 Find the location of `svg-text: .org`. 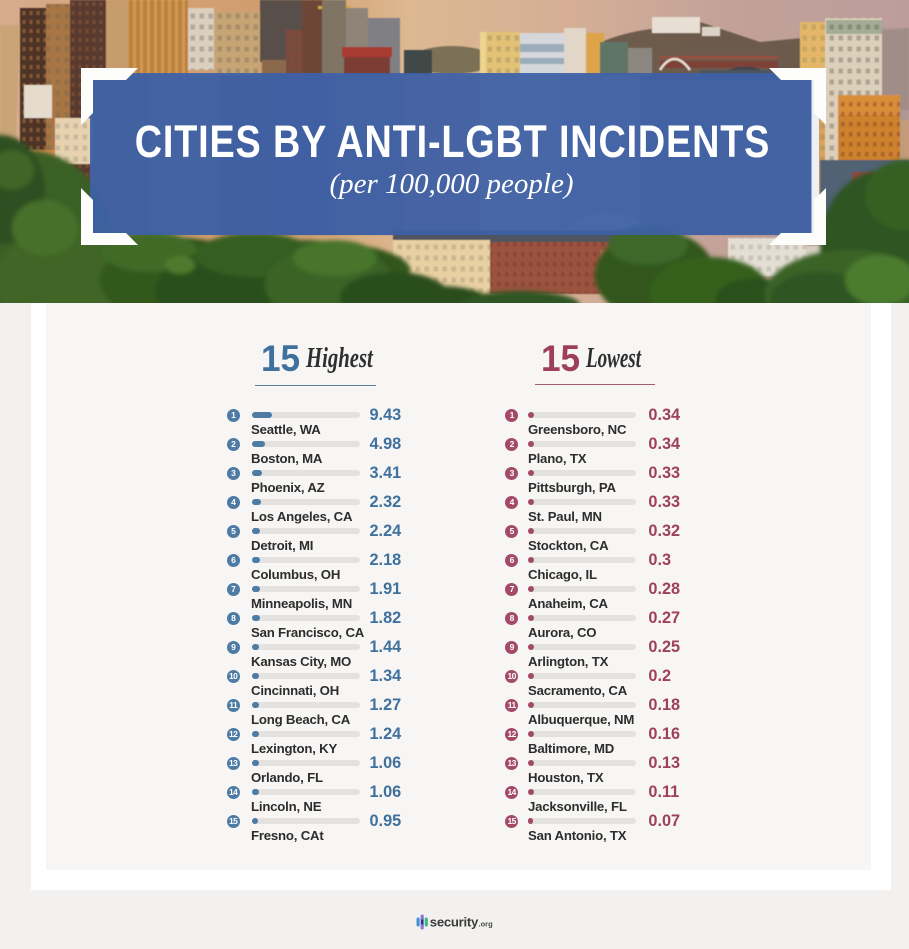

svg-text: .org is located at coordinates (485, 923).